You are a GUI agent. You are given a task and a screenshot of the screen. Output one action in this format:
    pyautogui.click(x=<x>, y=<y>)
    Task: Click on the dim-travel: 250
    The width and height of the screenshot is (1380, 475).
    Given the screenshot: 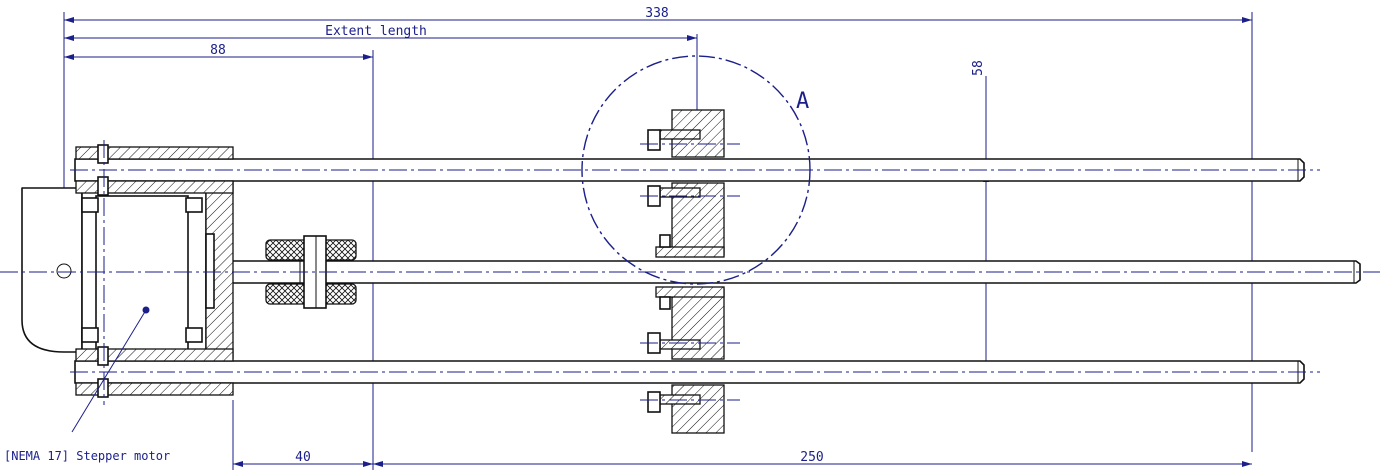 What is the action you would take?
    pyautogui.click(x=812, y=458)
    